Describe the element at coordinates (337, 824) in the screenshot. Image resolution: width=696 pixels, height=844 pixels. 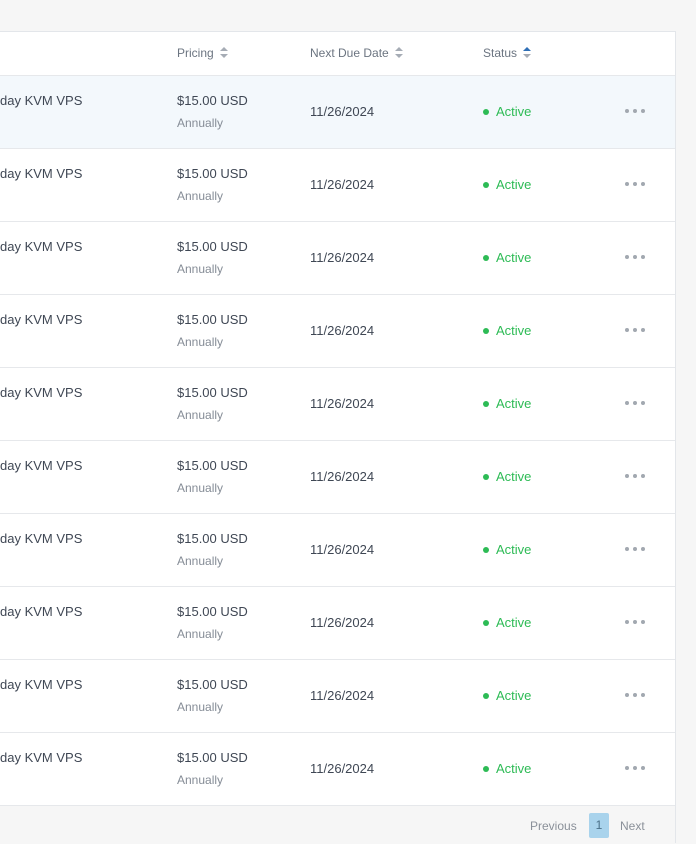
I see `pagination: Previous 1 Next` at that location.